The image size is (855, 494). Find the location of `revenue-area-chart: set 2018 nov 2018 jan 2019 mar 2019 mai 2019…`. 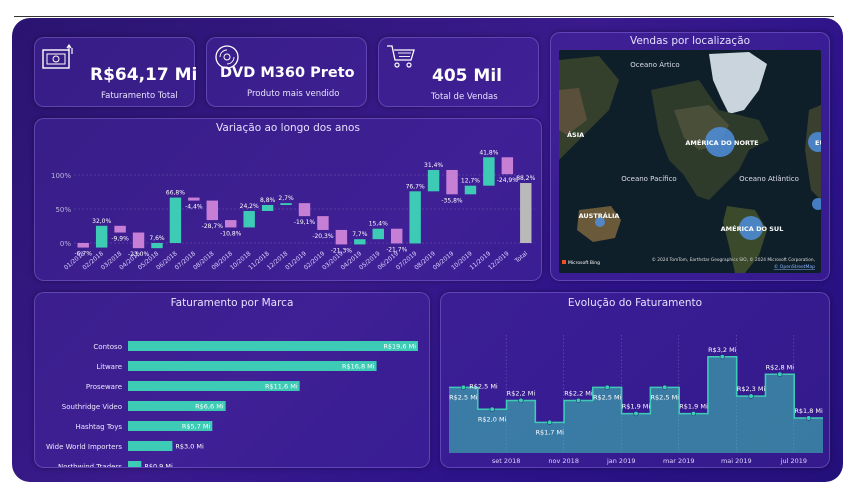

revenue-area-chart: set 2018 nov 2018 jan 2019 mar 2019 mai 2019… is located at coordinates (636, 400).